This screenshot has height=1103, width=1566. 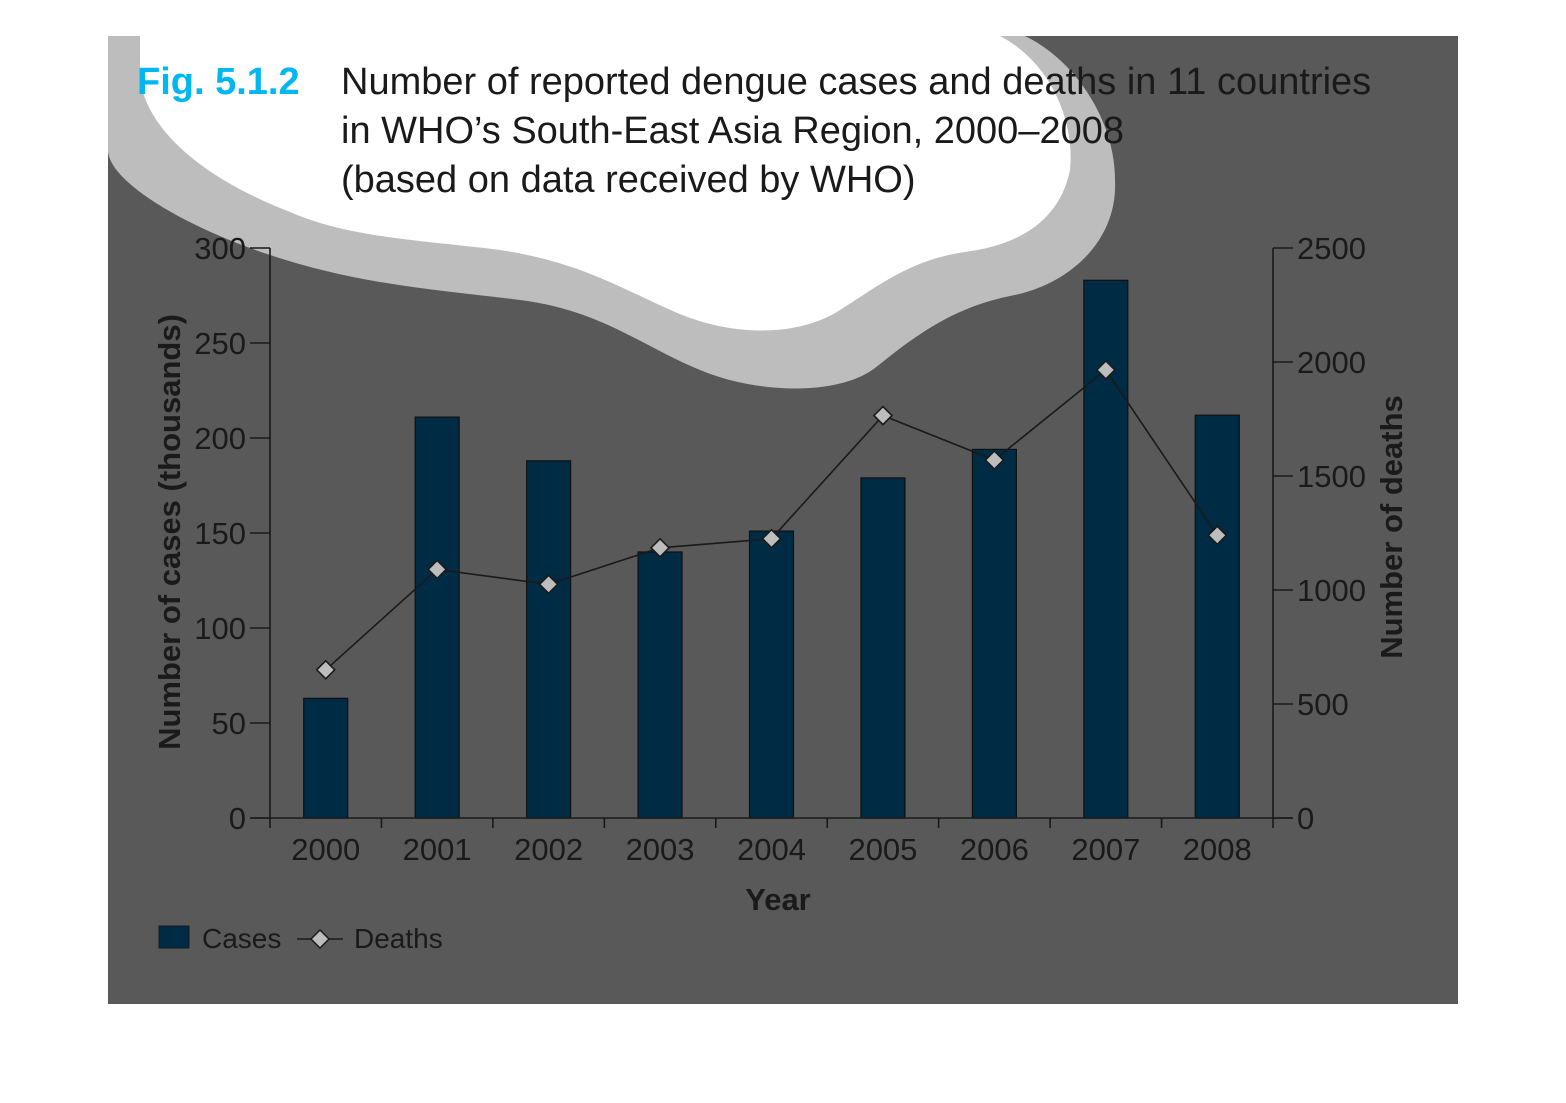 I want to click on y-tick-label-left-100: 100, so click(x=220, y=628).